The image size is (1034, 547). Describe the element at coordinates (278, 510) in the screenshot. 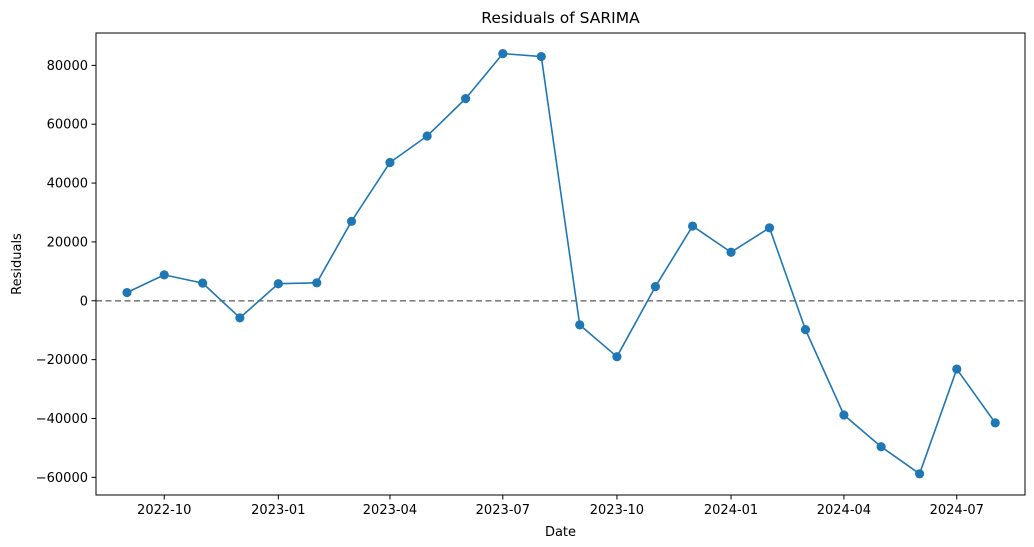

I see `x-tick-label: 2023-01` at that location.